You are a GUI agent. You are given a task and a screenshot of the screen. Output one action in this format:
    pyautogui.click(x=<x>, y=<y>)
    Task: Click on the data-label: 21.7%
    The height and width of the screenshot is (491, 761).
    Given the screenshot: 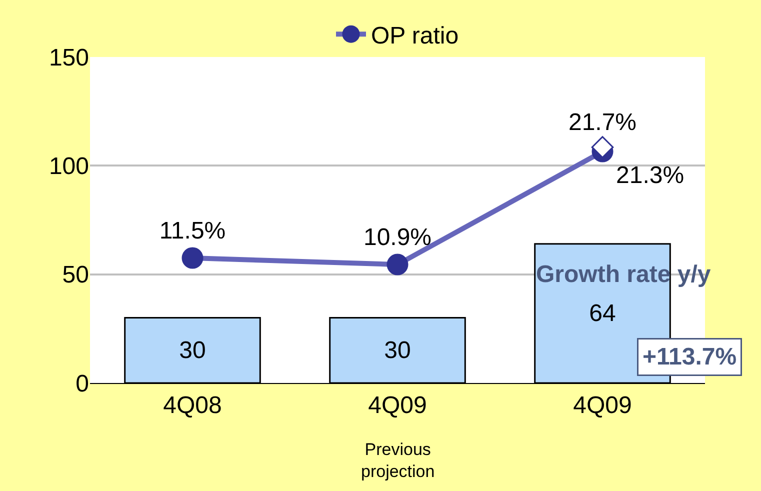 What is the action you would take?
    pyautogui.click(x=602, y=122)
    